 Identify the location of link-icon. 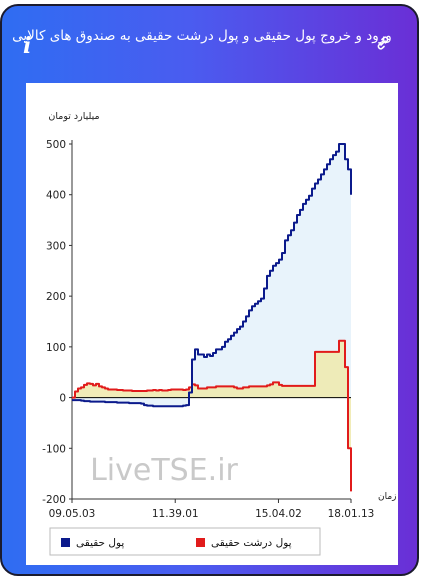
(383, 43).